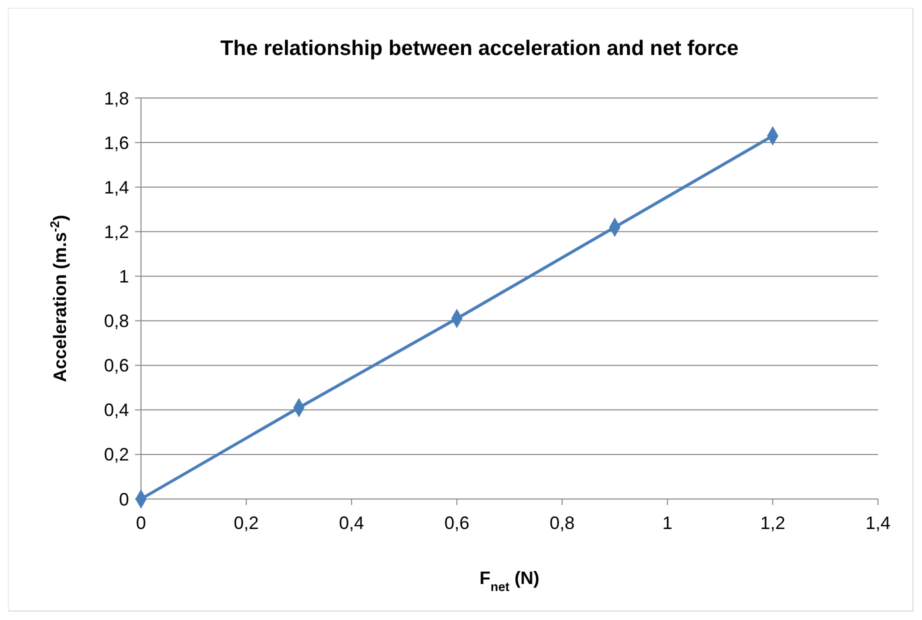  Describe the element at coordinates (116, 232) in the screenshot. I see `y-tick-label: 1,2` at that location.